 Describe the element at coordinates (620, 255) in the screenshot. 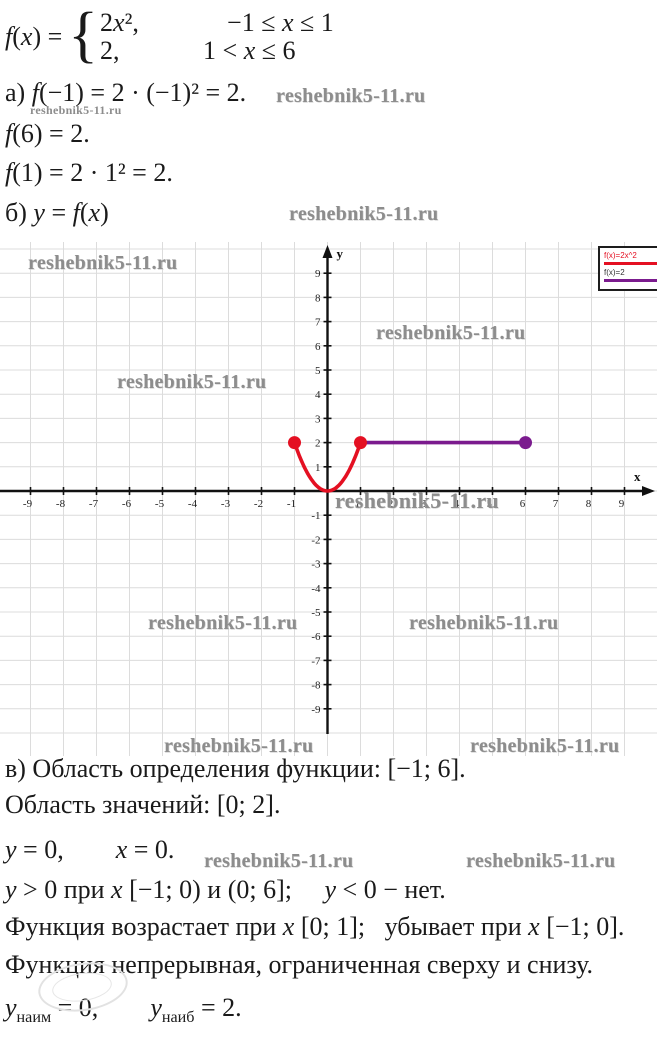

I see `legend-label-parabola: f(x)=2x^2` at that location.